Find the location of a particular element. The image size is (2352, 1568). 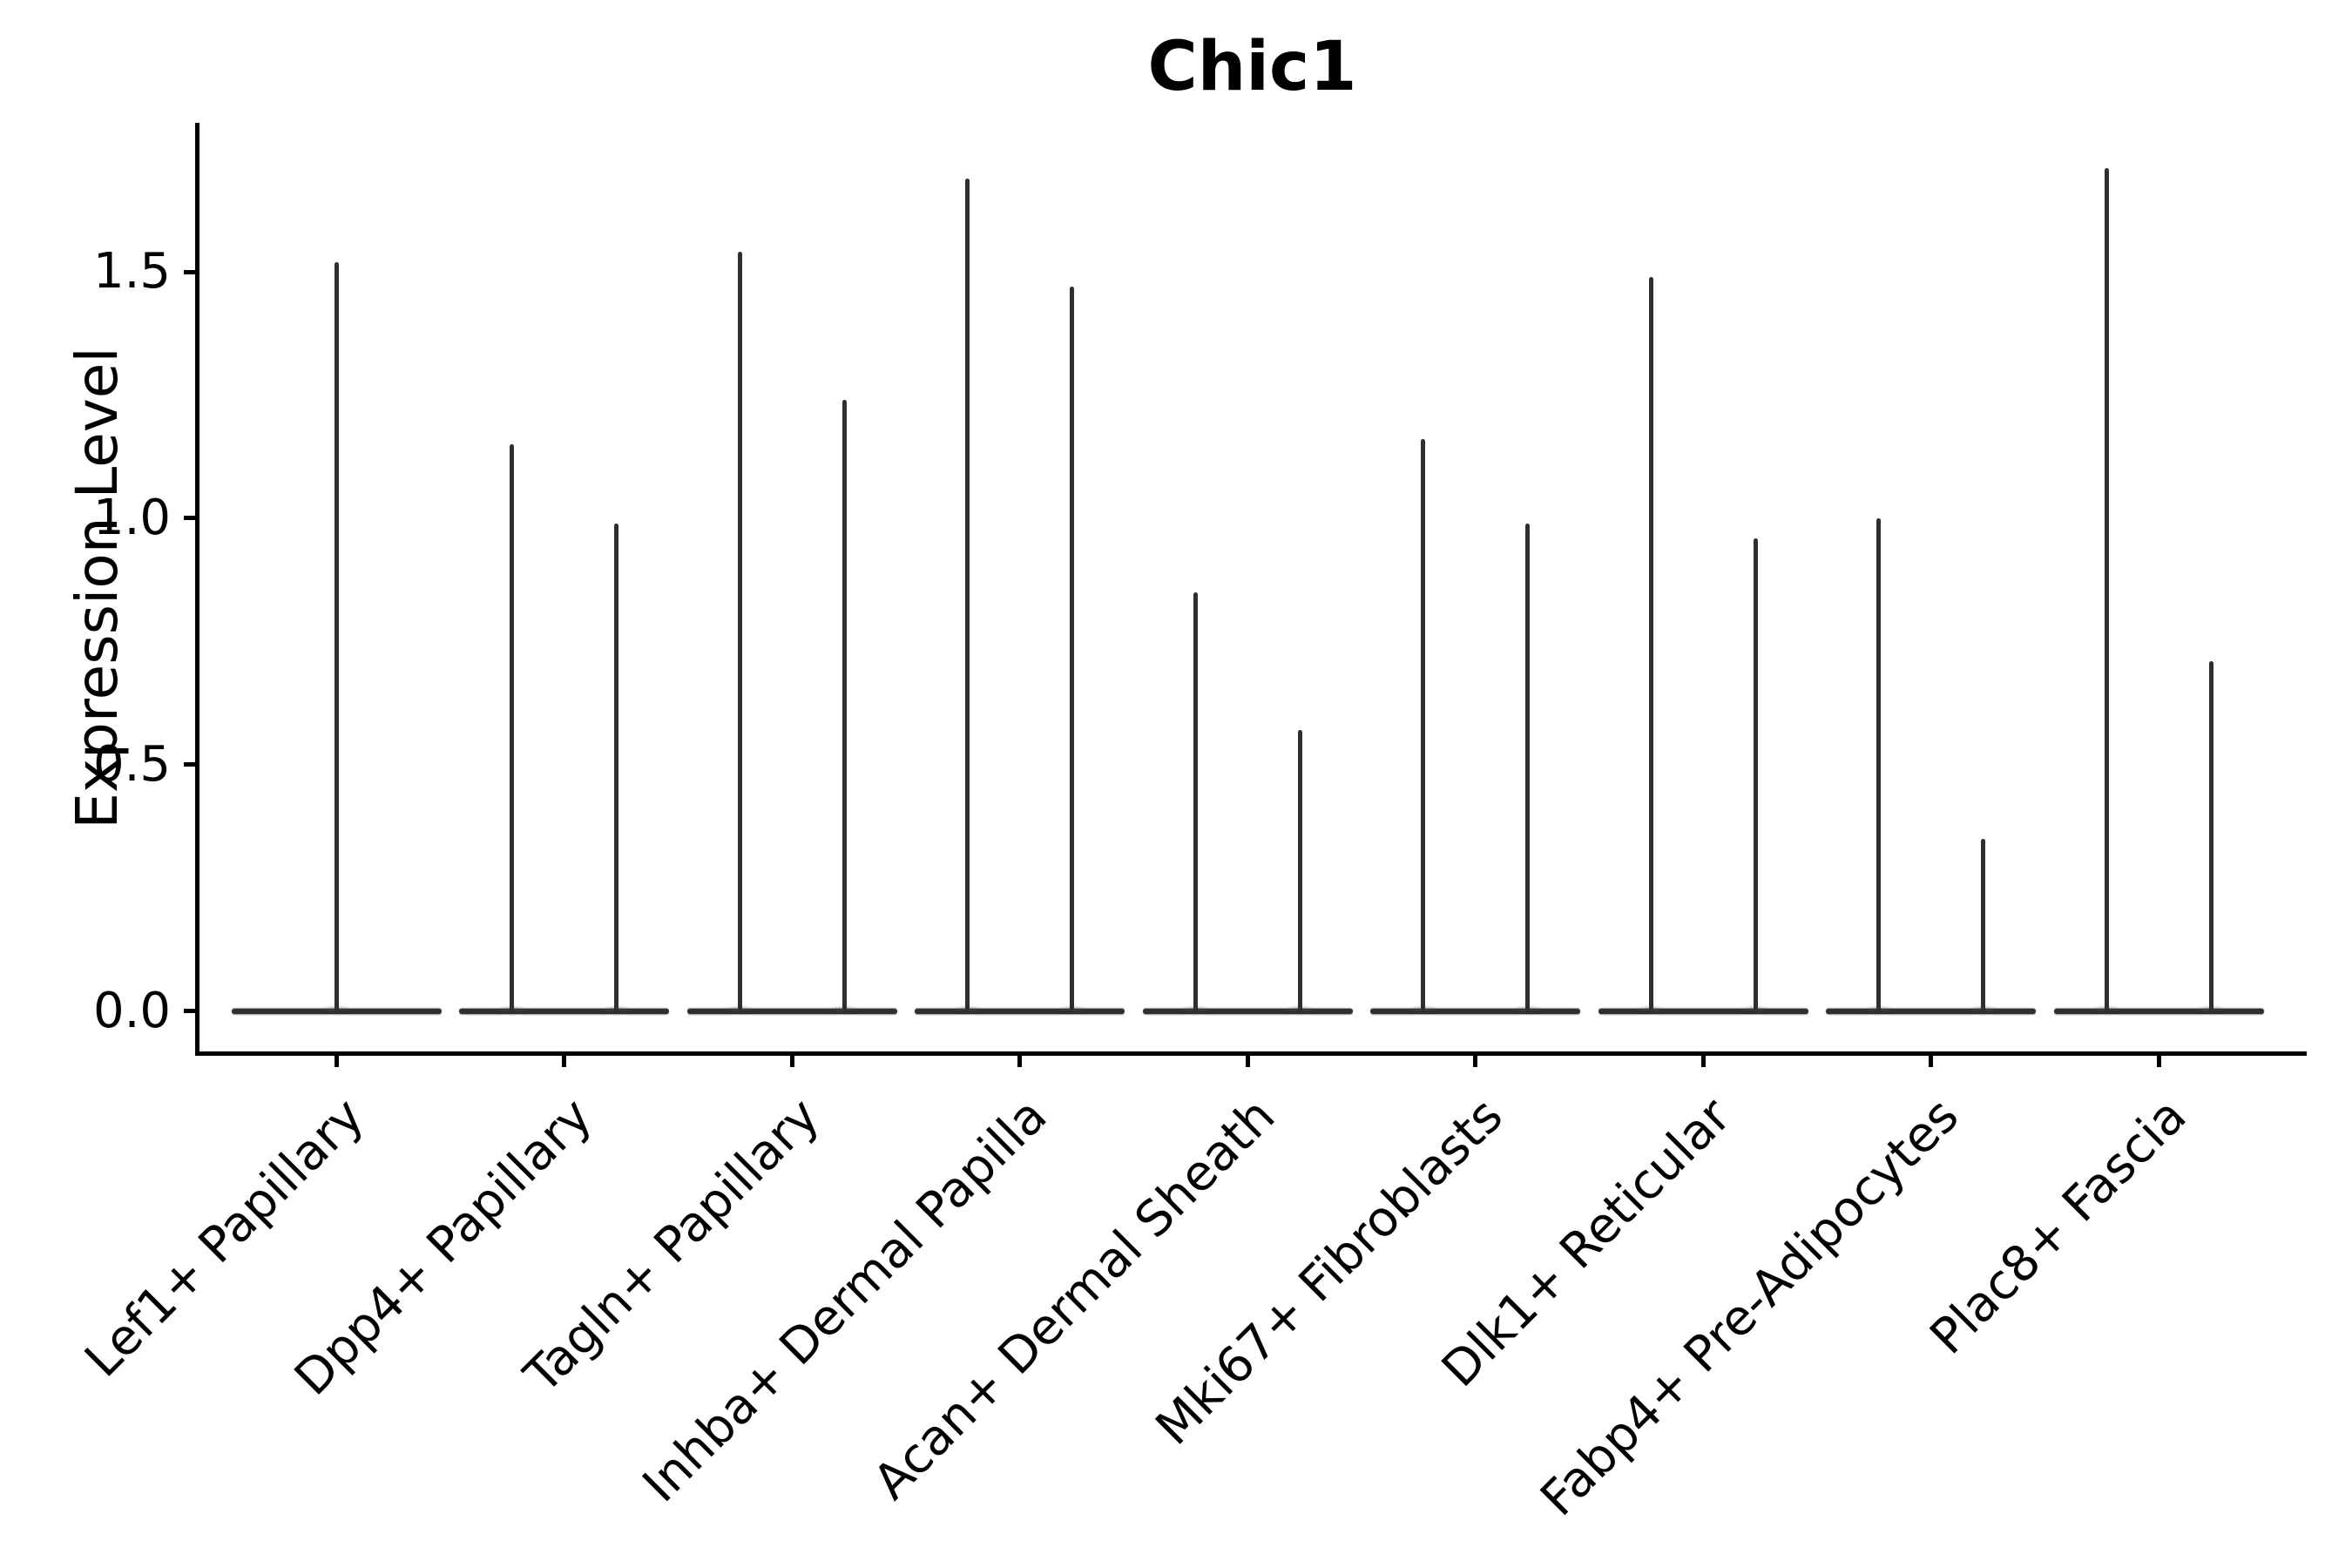

x-tick-label: Fabp4+ Pre-Adipocytes is located at coordinates (1750, 1307).